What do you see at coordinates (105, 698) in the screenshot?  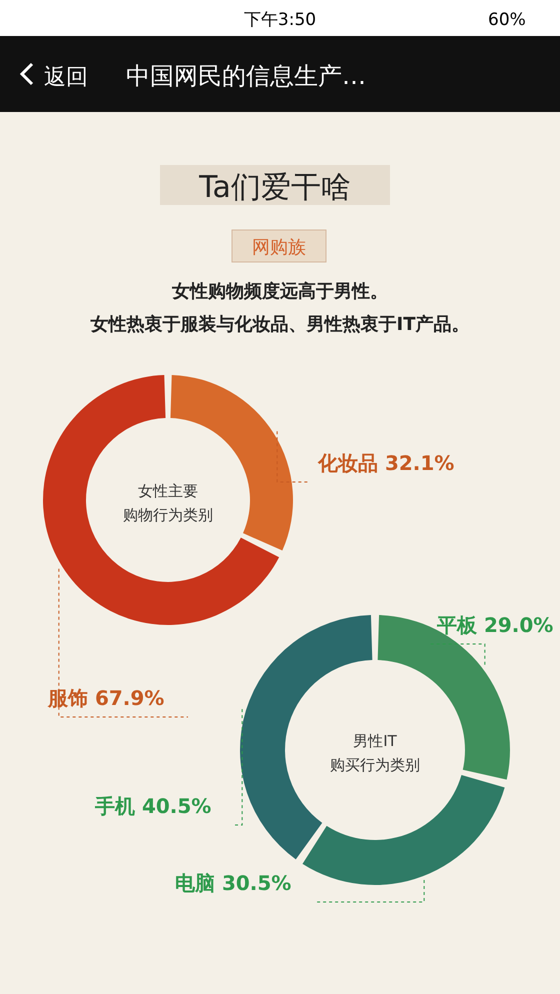 I see `slice-label: 服饰 67.9%` at bounding box center [105, 698].